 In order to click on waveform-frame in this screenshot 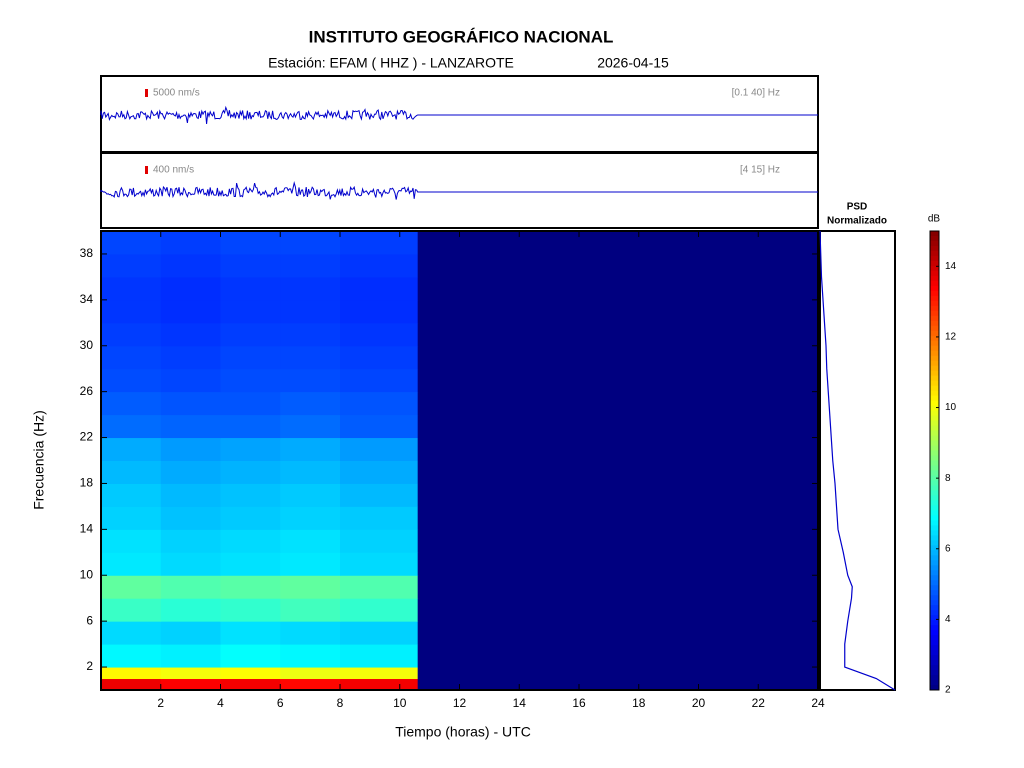, I will do `click(459, 190)`.